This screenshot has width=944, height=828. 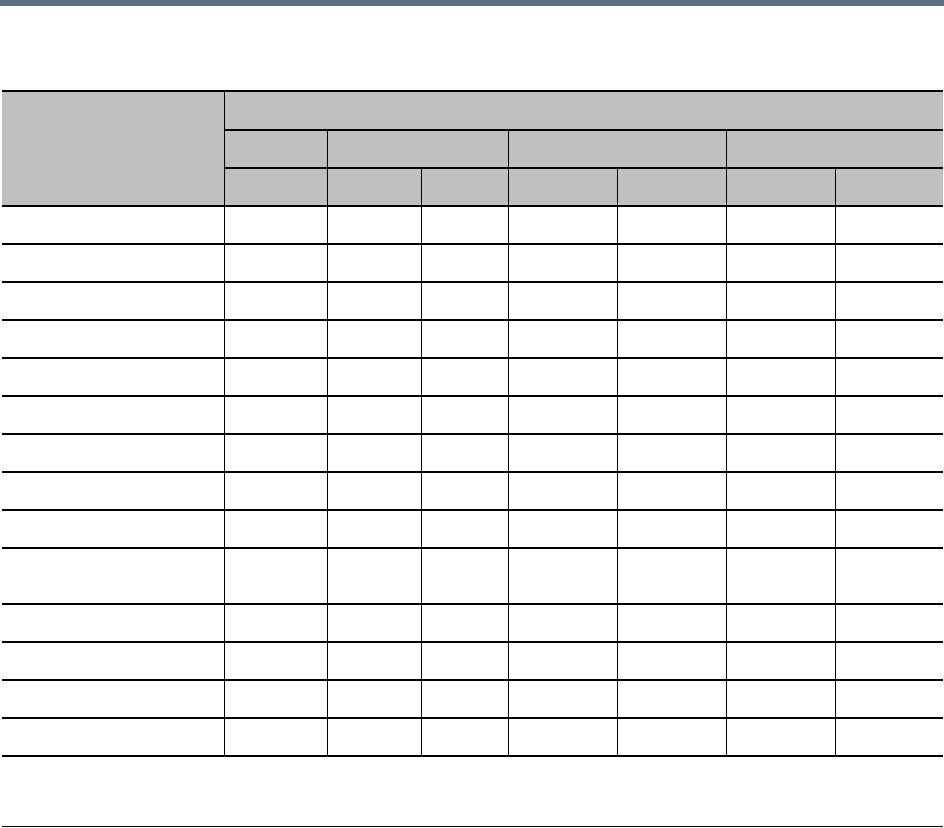 I want to click on header-banner-cell, so click(x=583, y=110).